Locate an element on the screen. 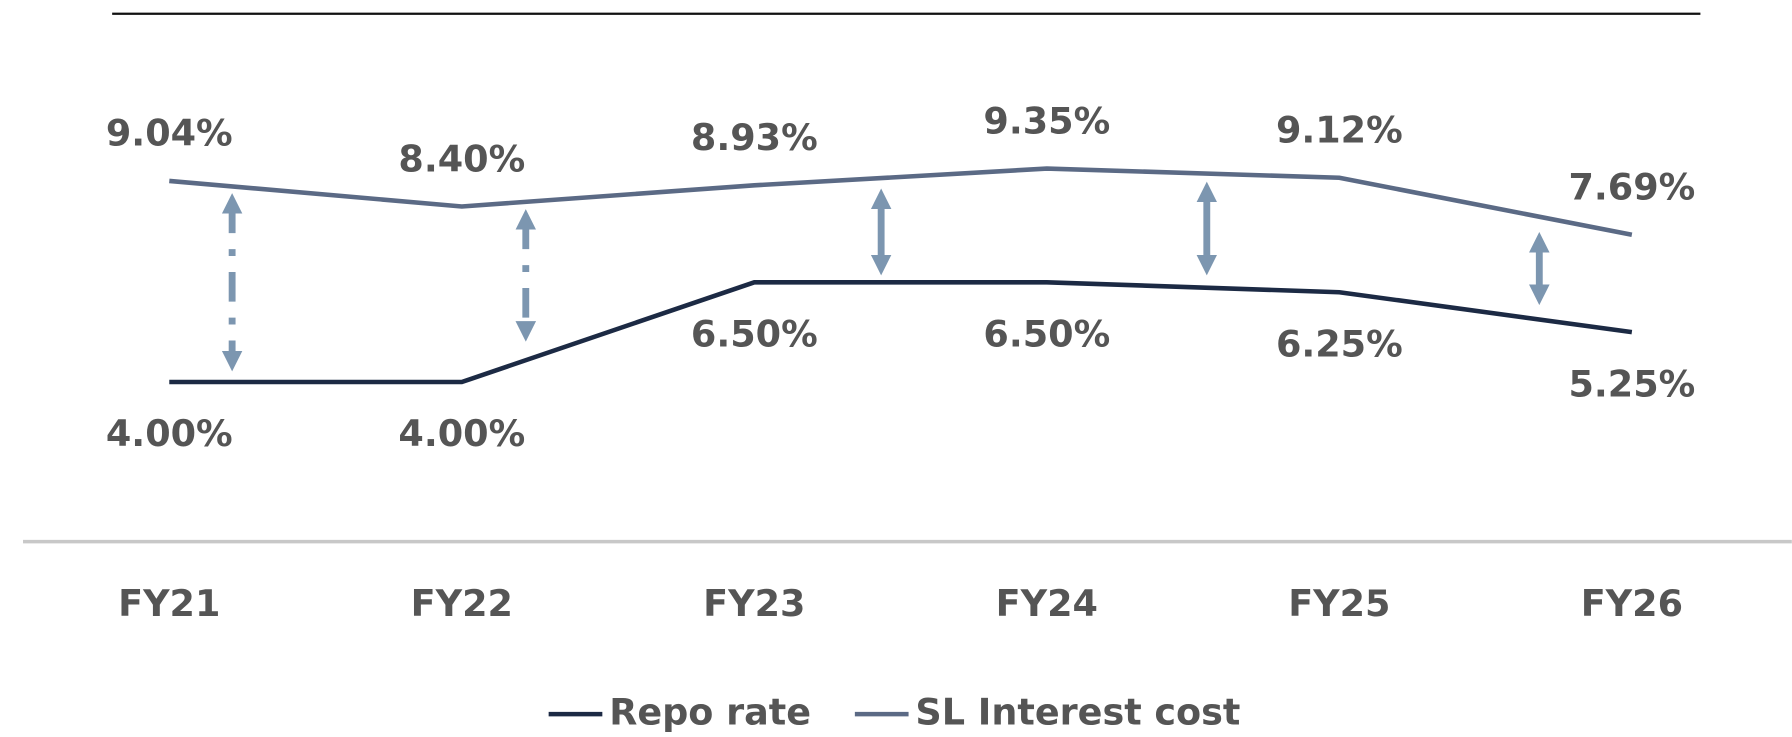  data-label: 9.04% is located at coordinates (169, 133).